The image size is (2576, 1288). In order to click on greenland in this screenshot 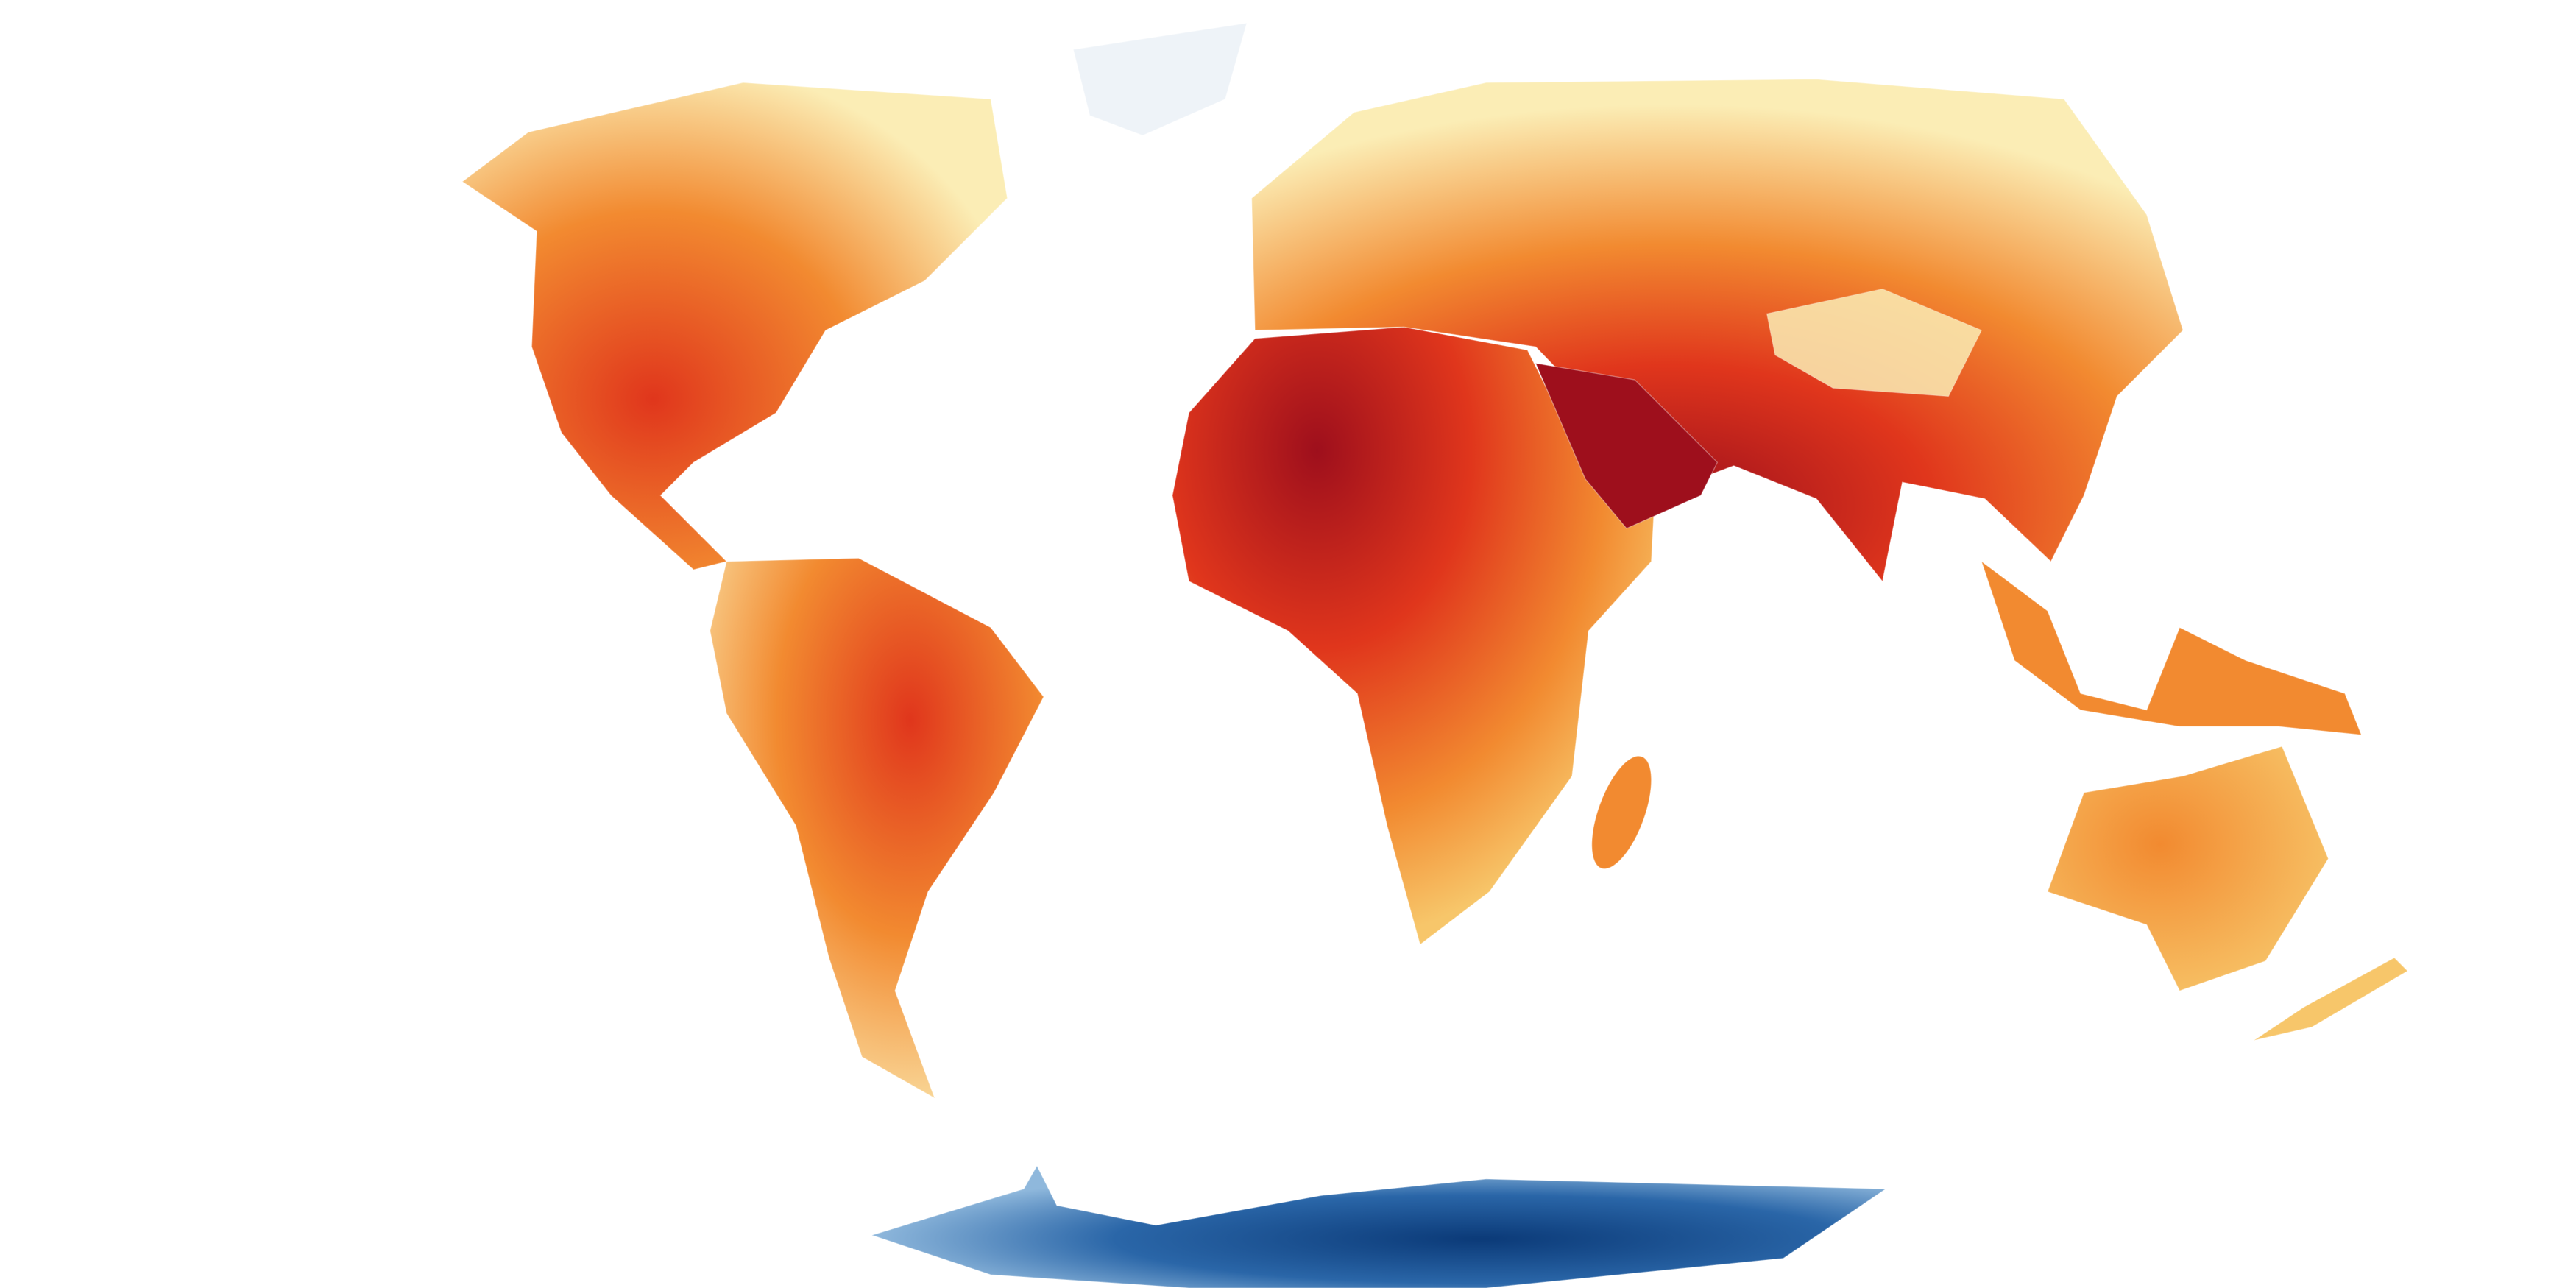, I will do `click(1160, 79)`.